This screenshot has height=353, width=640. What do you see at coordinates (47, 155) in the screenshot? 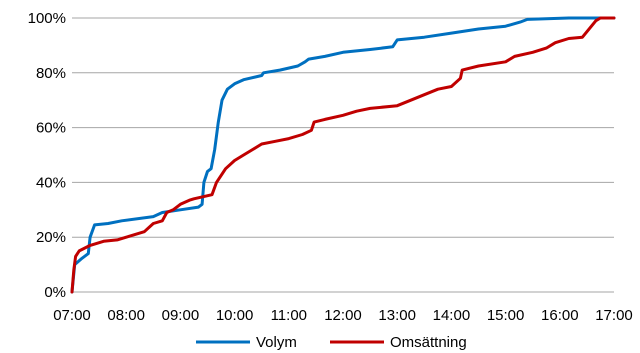
I see `y-axis-ticks: 0% 20% 40% 60% 80% 100%` at bounding box center [47, 155].